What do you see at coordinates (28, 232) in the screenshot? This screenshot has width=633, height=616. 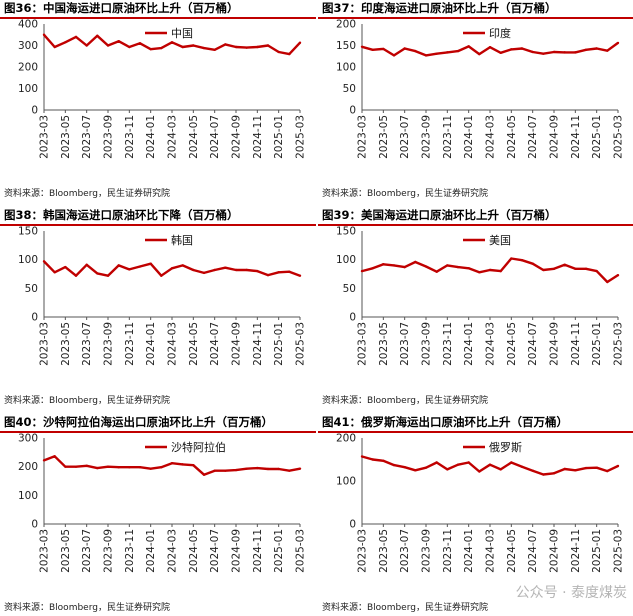 I see `y-tick-label: 150` at bounding box center [28, 232].